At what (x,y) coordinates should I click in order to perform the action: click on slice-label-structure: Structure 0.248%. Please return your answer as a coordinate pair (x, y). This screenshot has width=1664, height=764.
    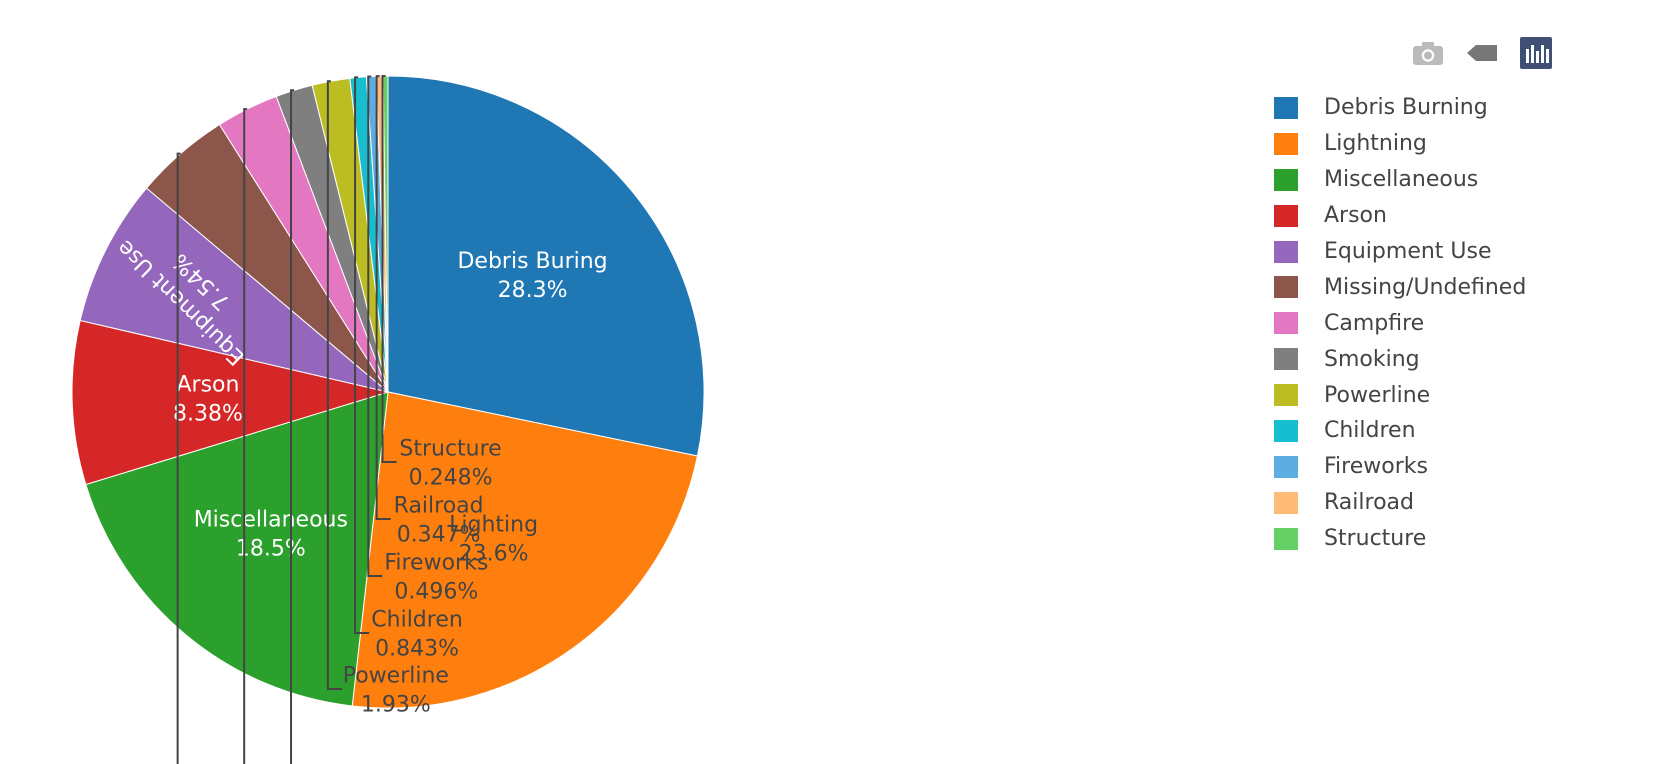
    Looking at the image, I should click on (450, 464).